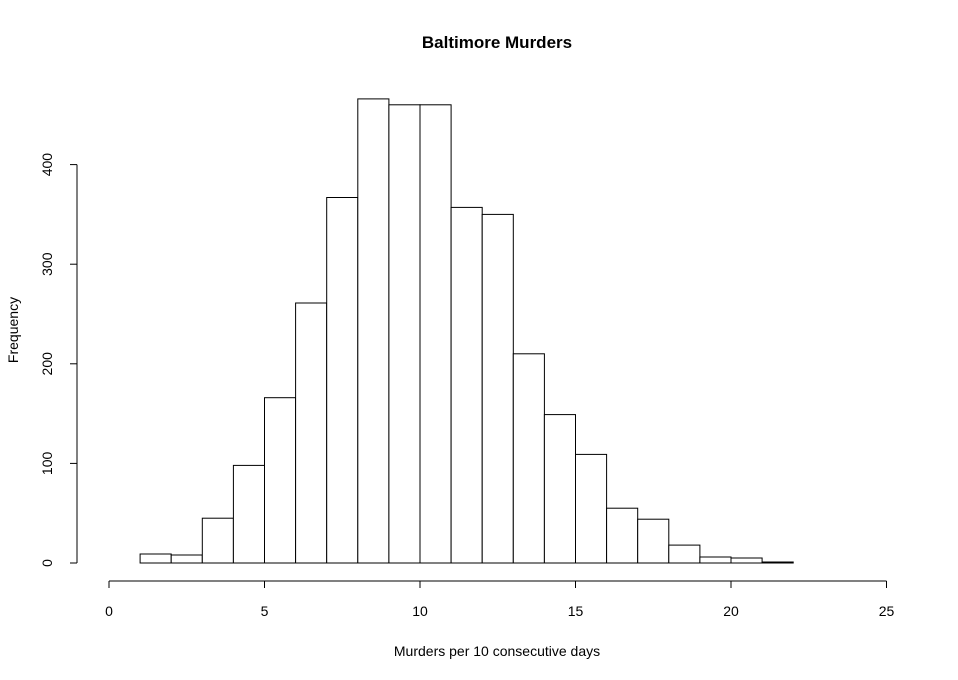  What do you see at coordinates (887, 611) in the screenshot?
I see `x-tick-label-25: 25` at bounding box center [887, 611].